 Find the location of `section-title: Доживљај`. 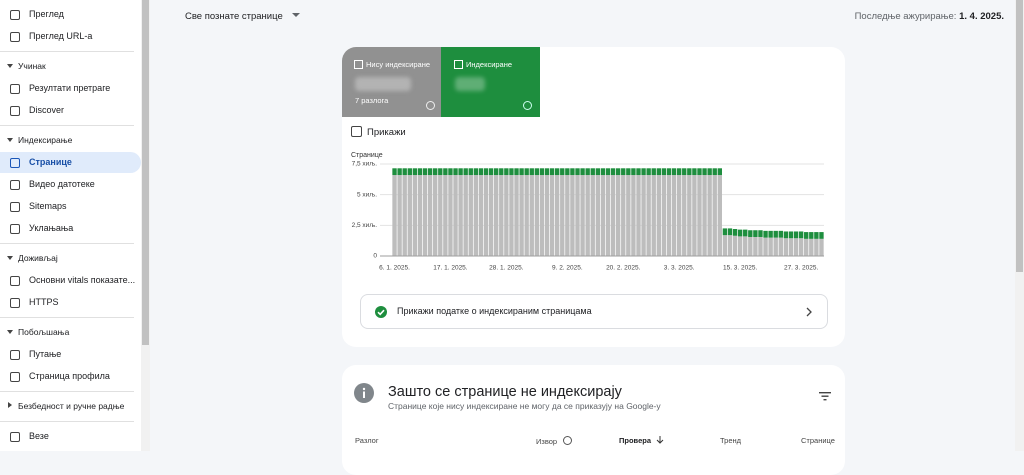

section-title: Доживљај is located at coordinates (38, 258).